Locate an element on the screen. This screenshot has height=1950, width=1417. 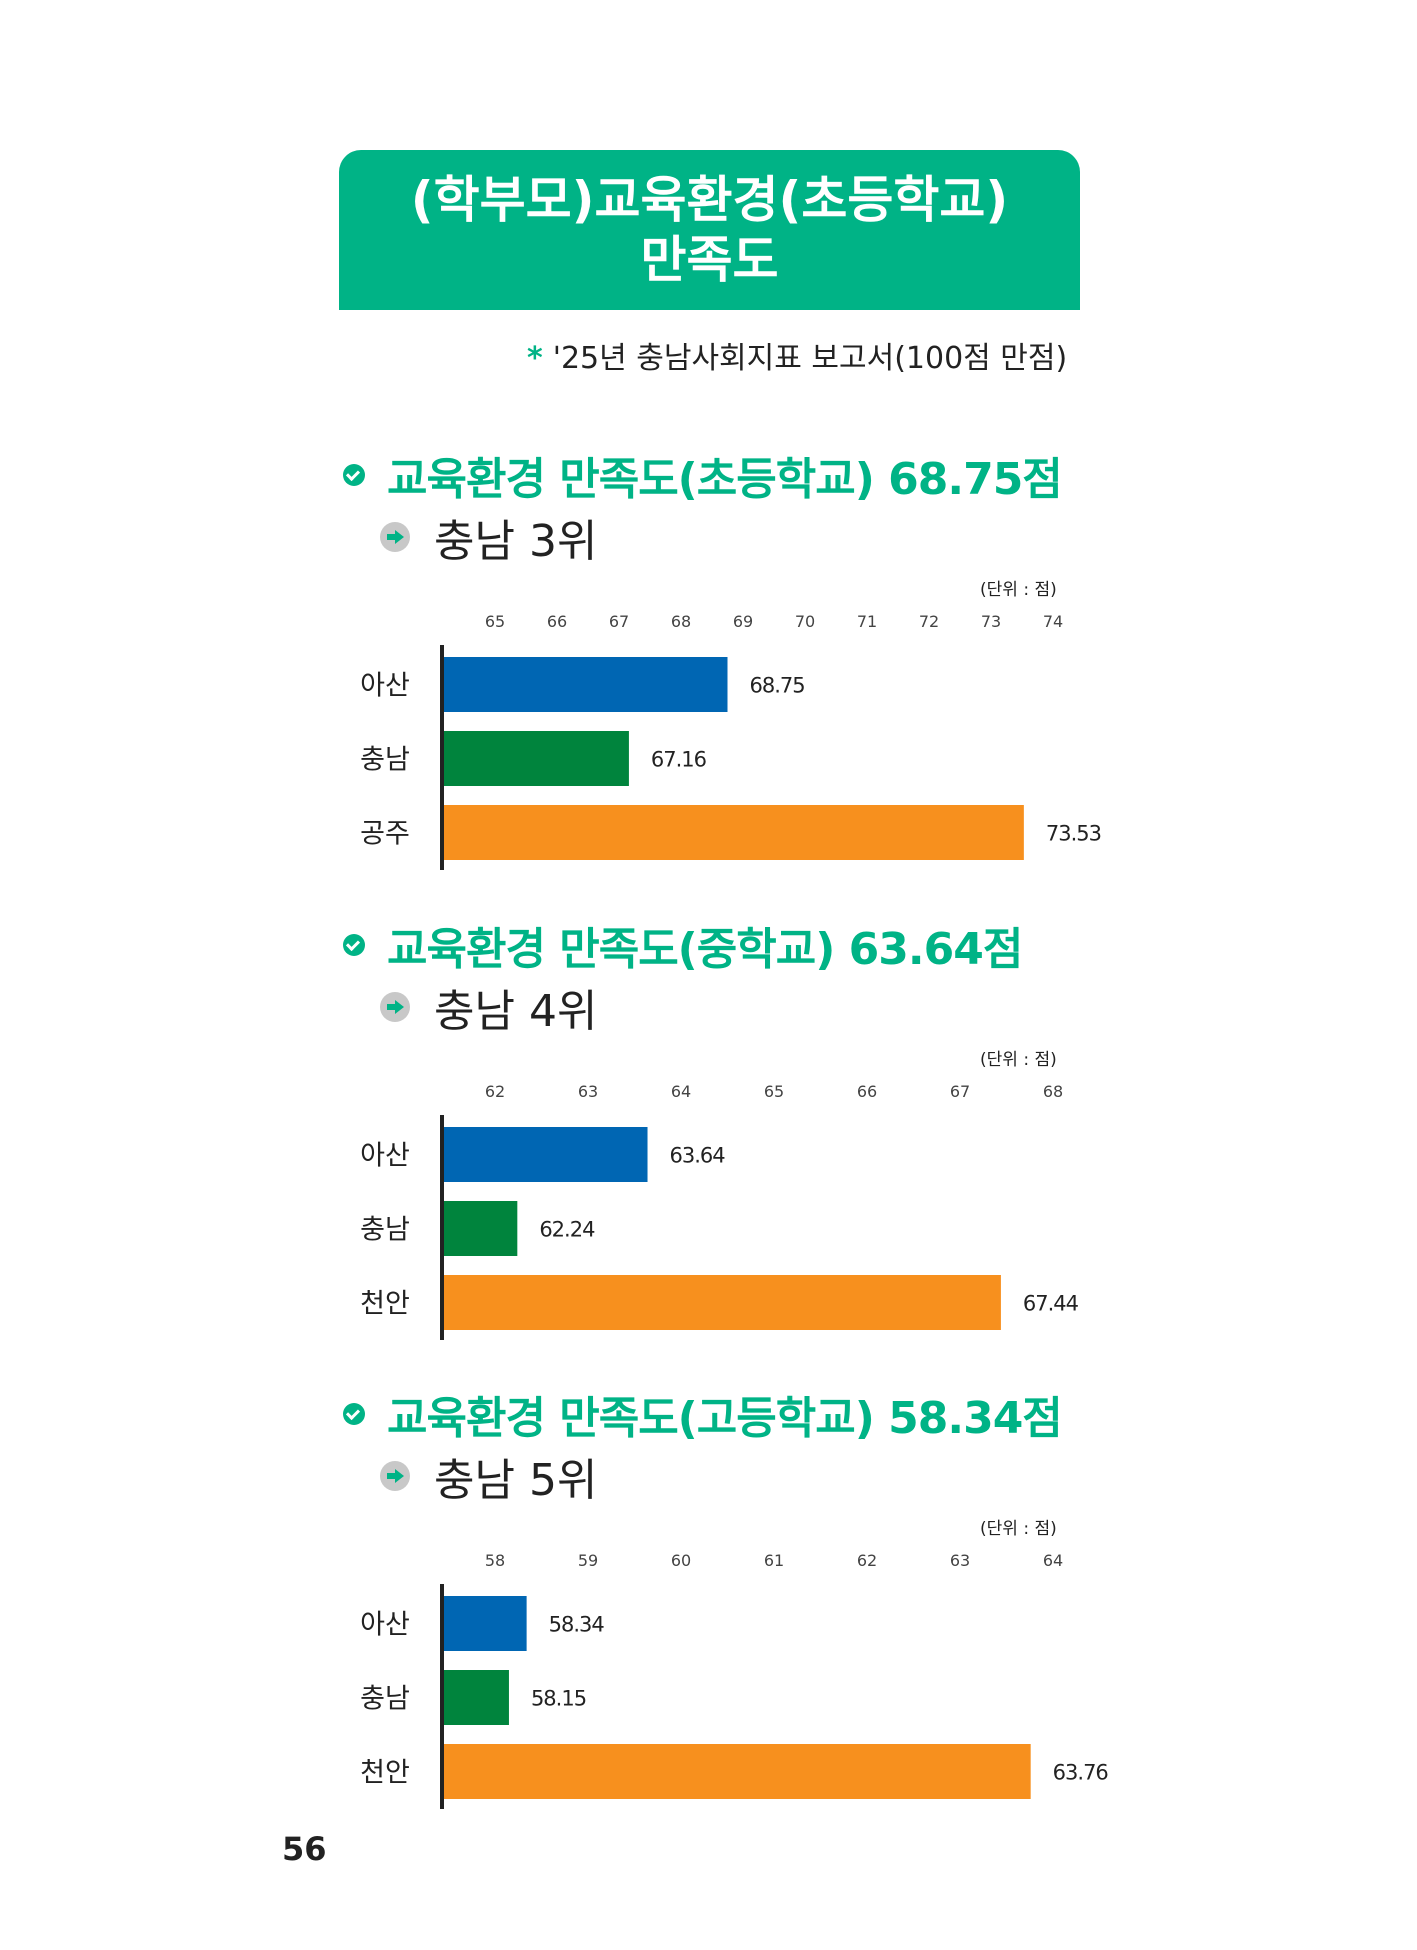
x-tick-label: 69 is located at coordinates (743, 621).